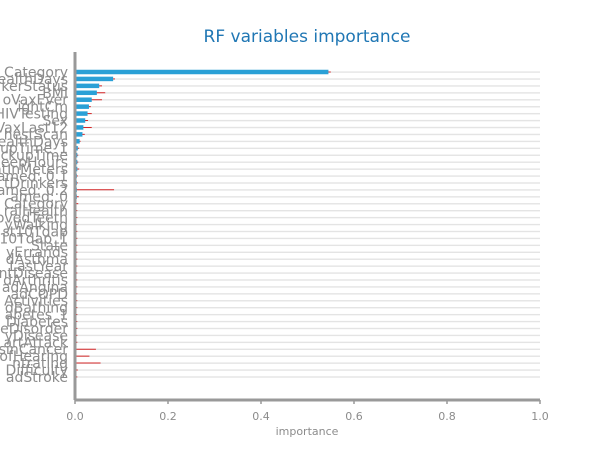 The width and height of the screenshot is (600, 450). What do you see at coordinates (354, 416) in the screenshot?
I see `x-tick-label: 0.6` at bounding box center [354, 416].